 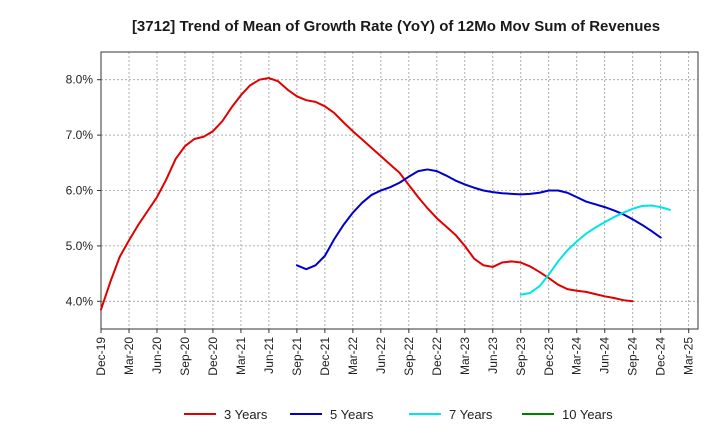 What do you see at coordinates (213, 356) in the screenshot?
I see `x-tick-label: Dec-20` at bounding box center [213, 356].